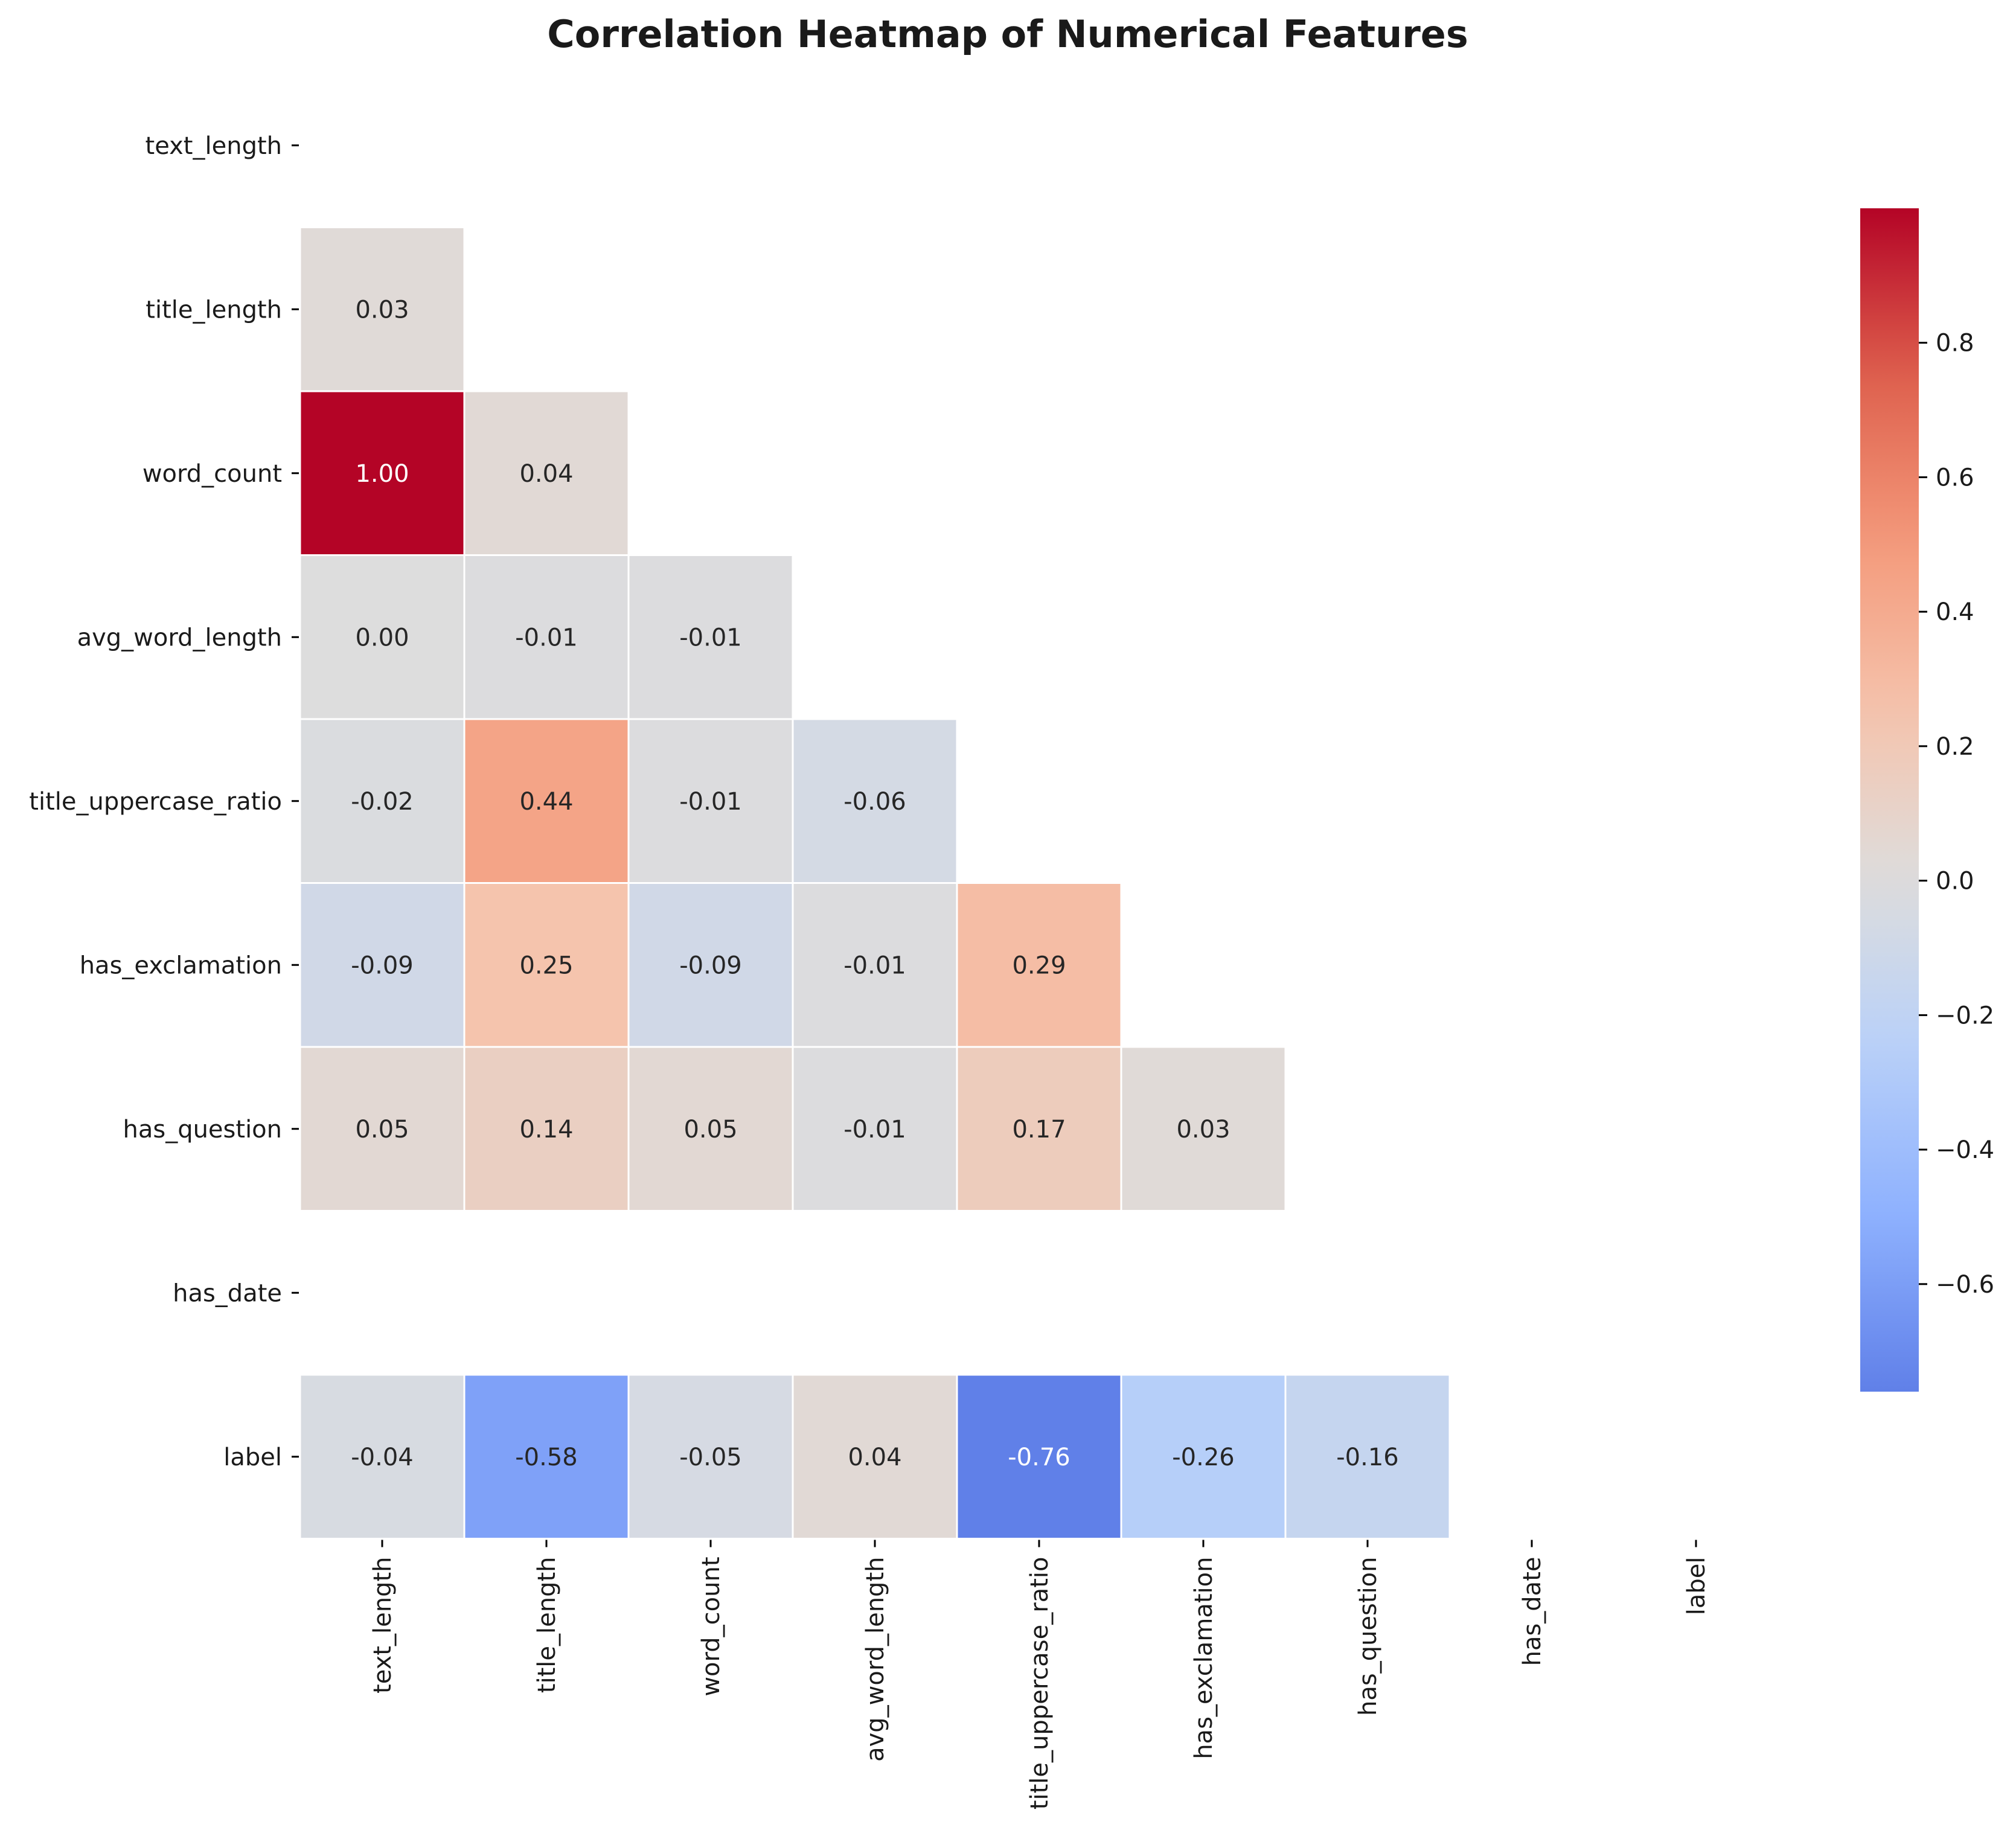 This screenshot has height=1833, width=2016. What do you see at coordinates (1927, 800) in the screenshot?
I see `colorbar: −0.6 −0.4 −0.2 0.0 0.2 0.4 0.6 0.8` at bounding box center [1927, 800].